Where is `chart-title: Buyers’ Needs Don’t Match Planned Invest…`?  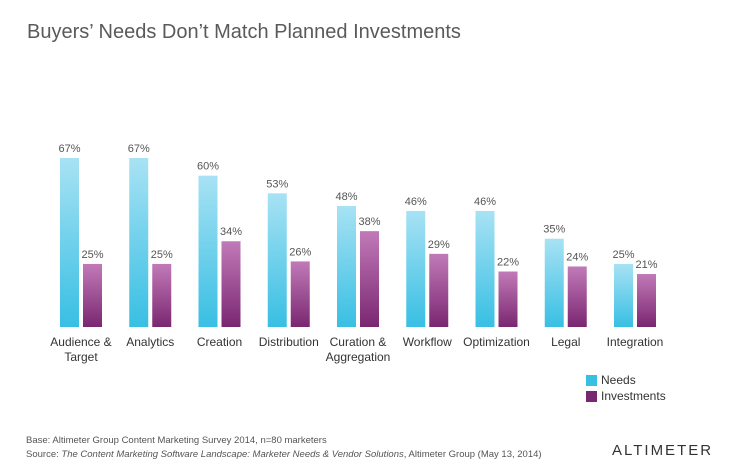
chart-title: Buyers’ Needs Don’t Match Planned Invest… is located at coordinates (244, 32).